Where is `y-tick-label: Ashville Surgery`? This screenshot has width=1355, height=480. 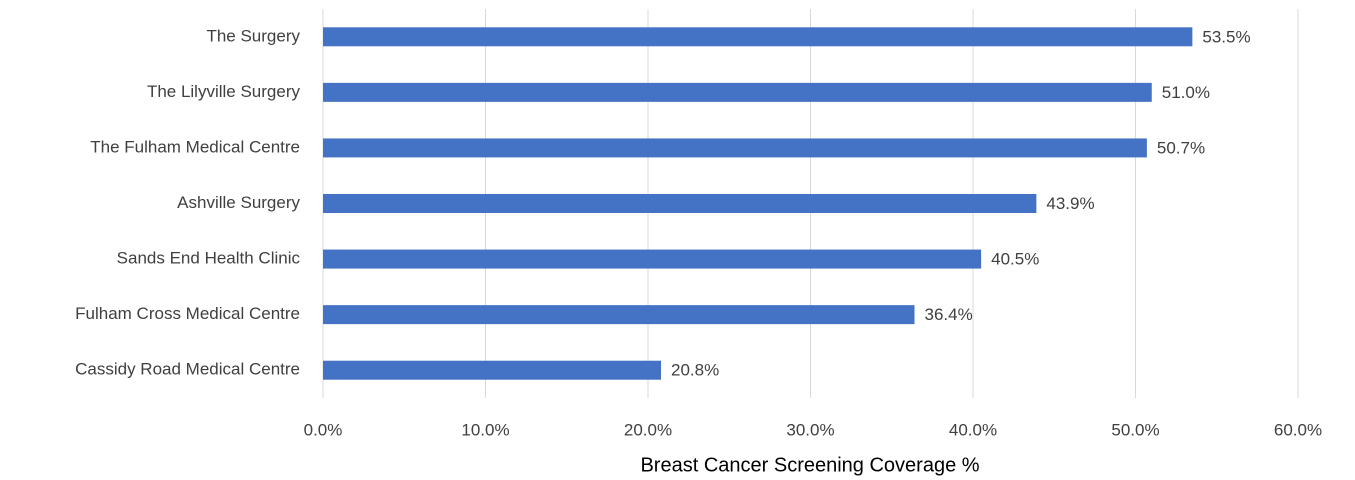
y-tick-label: Ashville Surgery is located at coordinates (238, 202).